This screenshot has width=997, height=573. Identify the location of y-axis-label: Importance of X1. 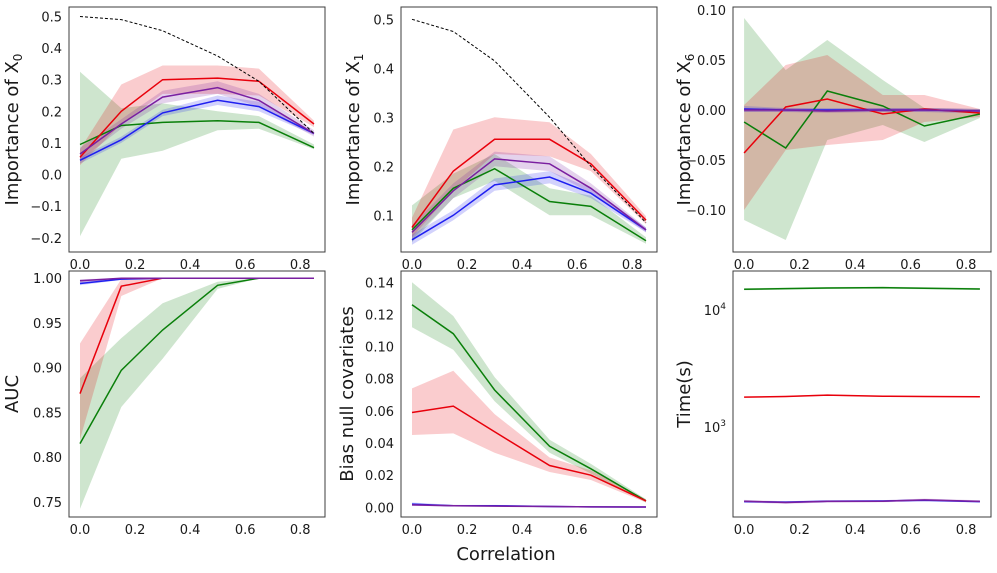
(354, 130).